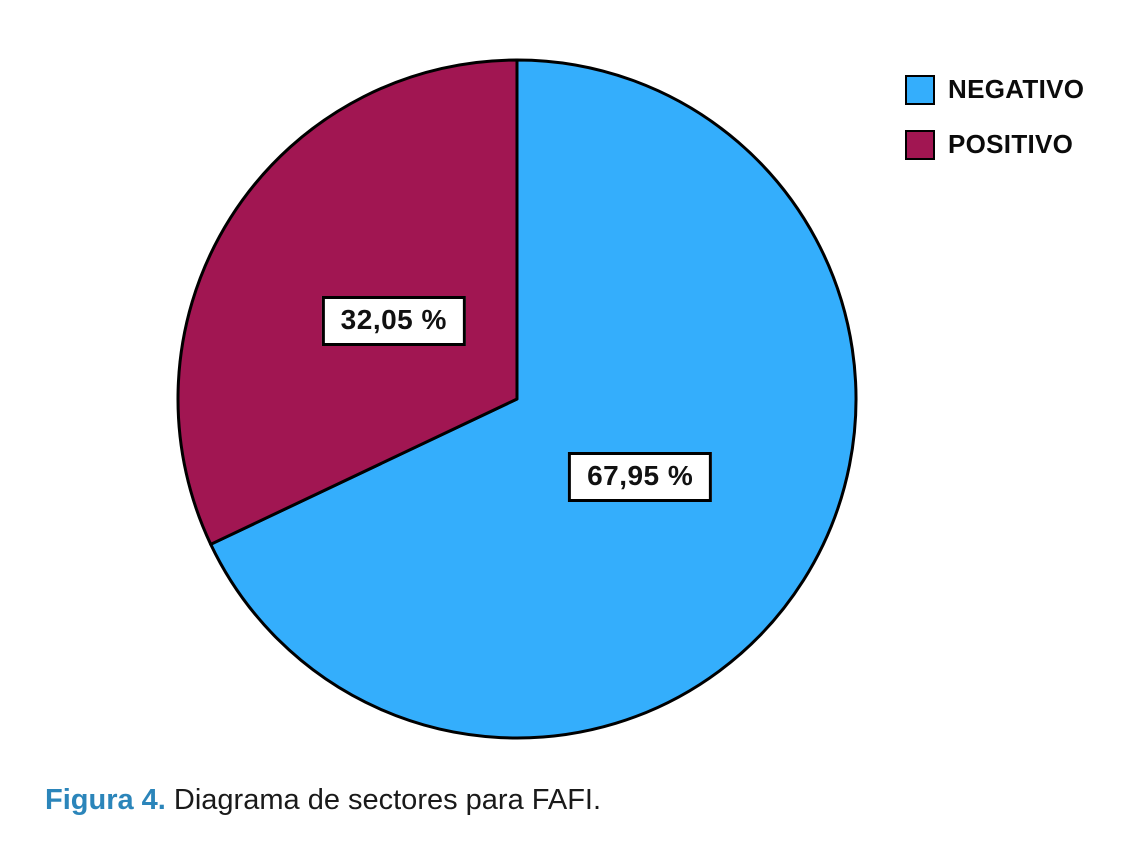  What do you see at coordinates (1016, 89) in the screenshot?
I see `legend-label-negativo: NEGATIVO` at bounding box center [1016, 89].